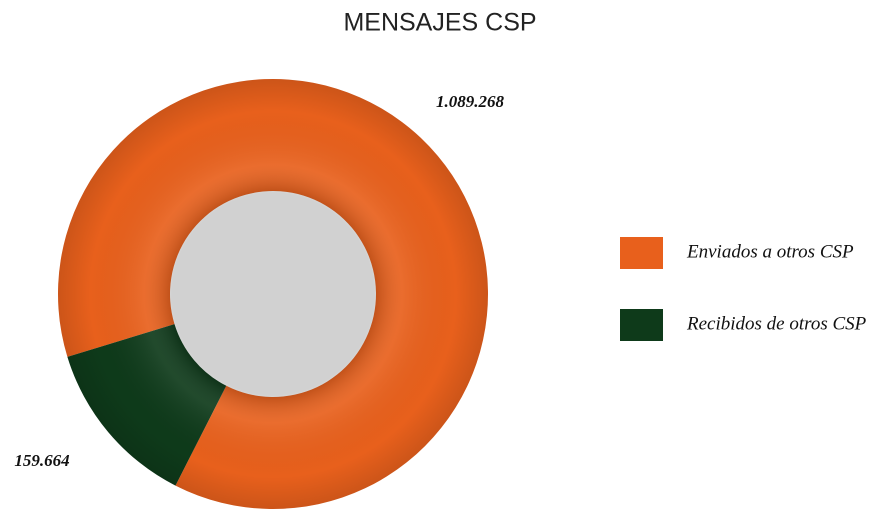  I want to click on value-label: 159.664, so click(41, 460).